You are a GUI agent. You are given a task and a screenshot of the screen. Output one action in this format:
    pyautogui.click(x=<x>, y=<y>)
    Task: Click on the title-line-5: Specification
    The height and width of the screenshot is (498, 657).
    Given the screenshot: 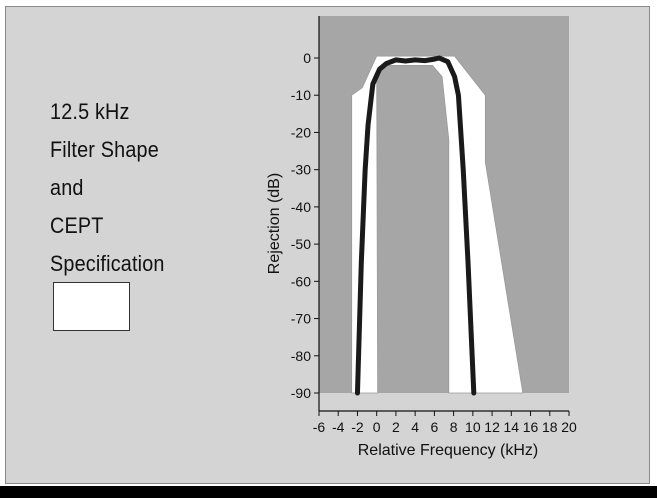 What is the action you would take?
    pyautogui.click(x=107, y=263)
    